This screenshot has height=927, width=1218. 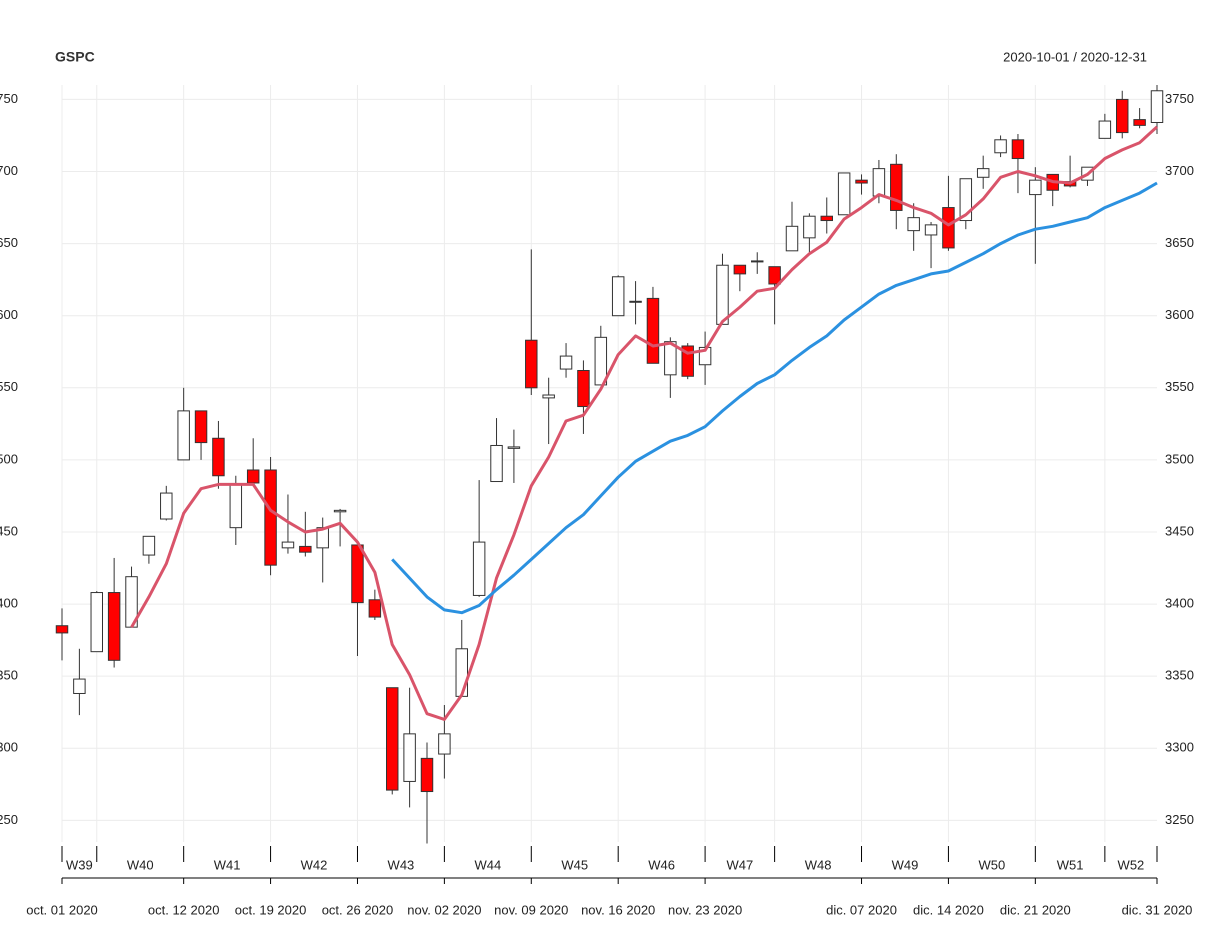 I want to click on week-label: W46, so click(x=661, y=864).